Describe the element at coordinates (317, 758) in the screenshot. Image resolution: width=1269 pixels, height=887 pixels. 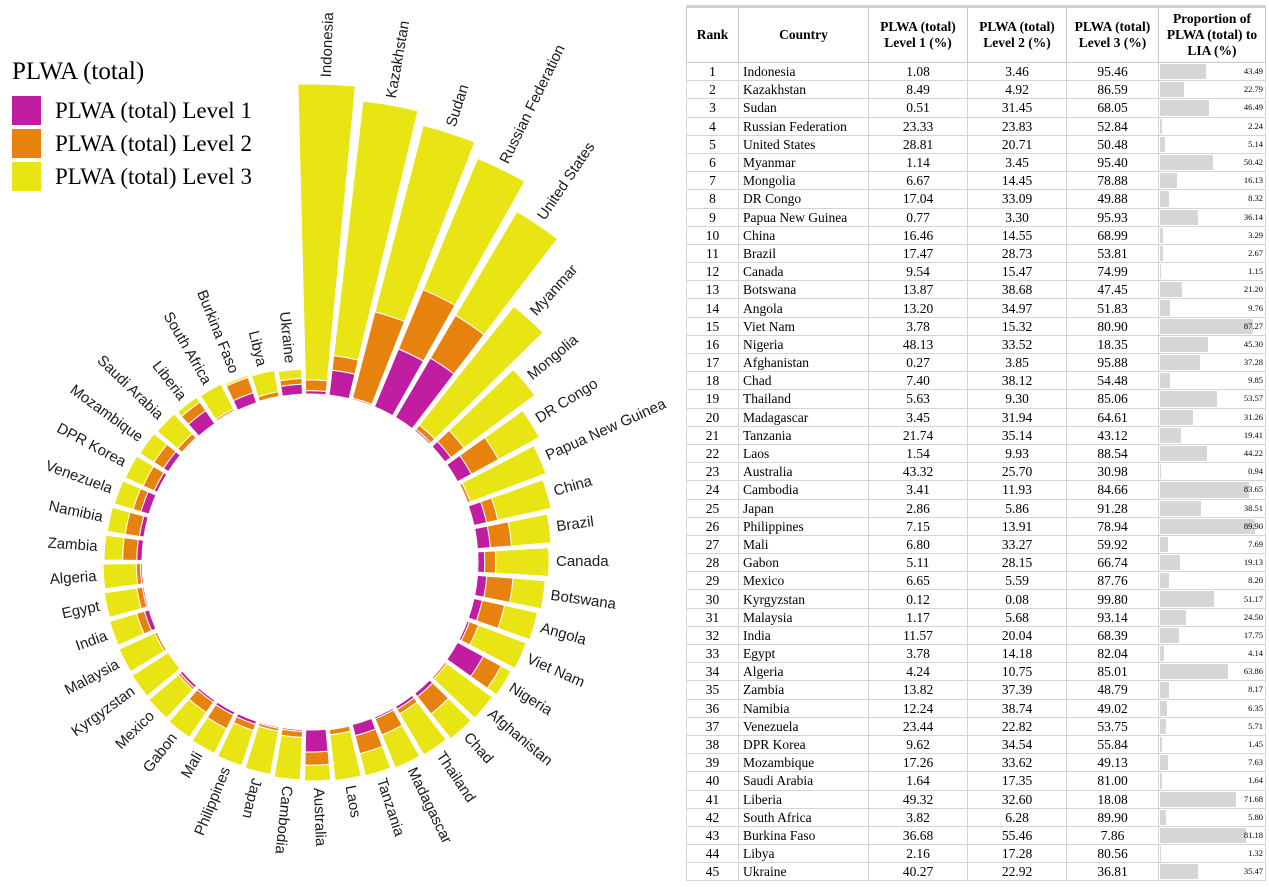
I see `bar-segment-level2-australia` at that location.